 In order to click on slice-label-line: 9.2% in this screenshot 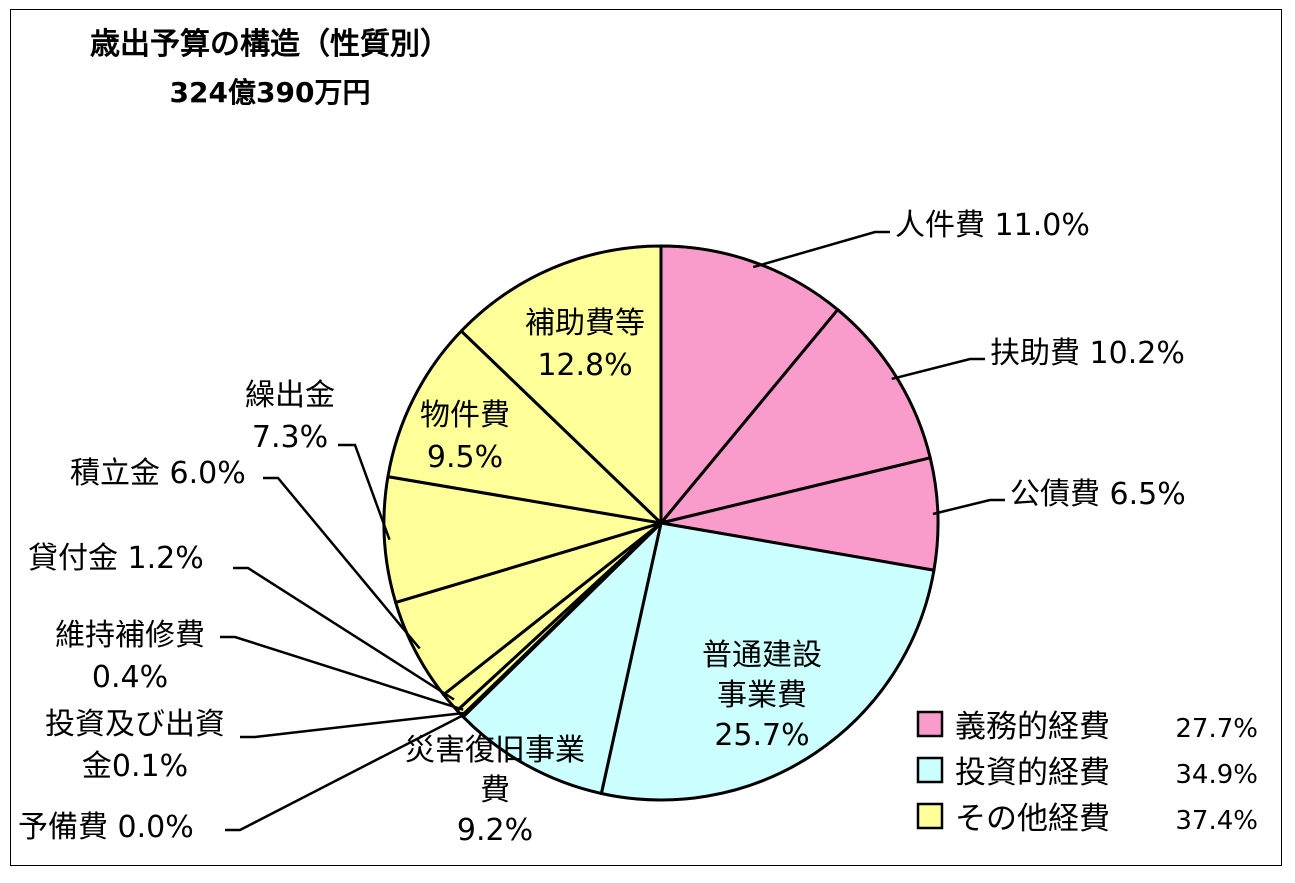, I will do `click(495, 830)`.